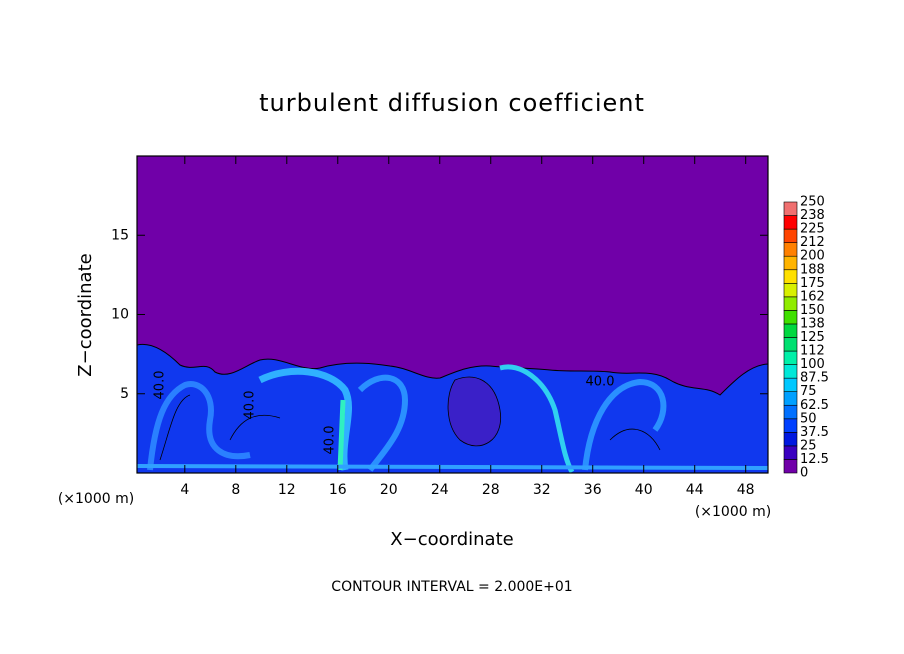 The height and width of the screenshot is (654, 904). What do you see at coordinates (812, 296) in the screenshot?
I see `colorbar-label: 162` at bounding box center [812, 296].